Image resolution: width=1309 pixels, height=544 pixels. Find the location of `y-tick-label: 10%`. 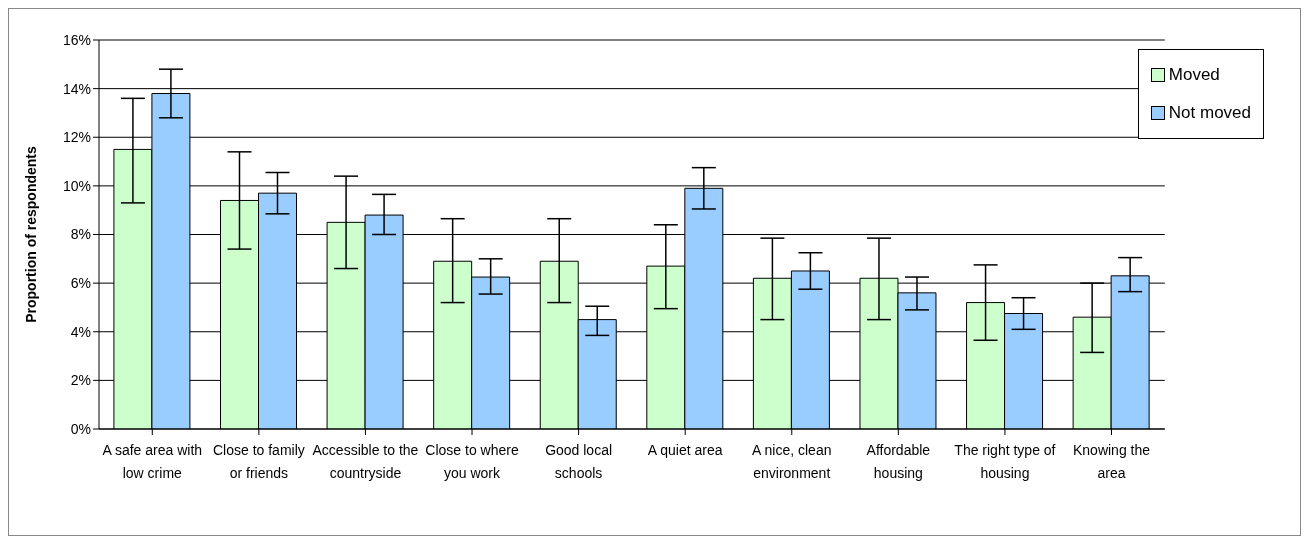

y-tick-label: 10% is located at coordinates (76, 185).